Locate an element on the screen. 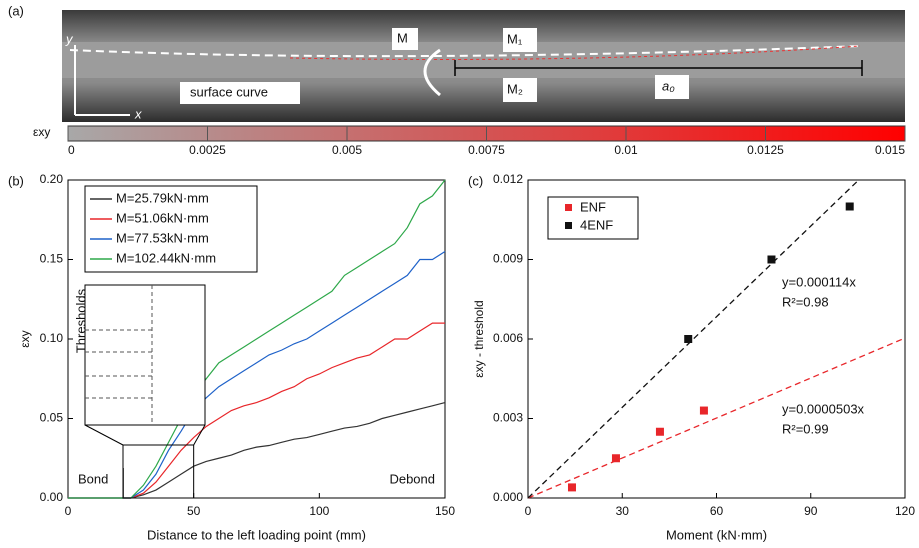 This screenshot has width=919, height=548. colorbar-tick-label: 0 is located at coordinates (71, 150).